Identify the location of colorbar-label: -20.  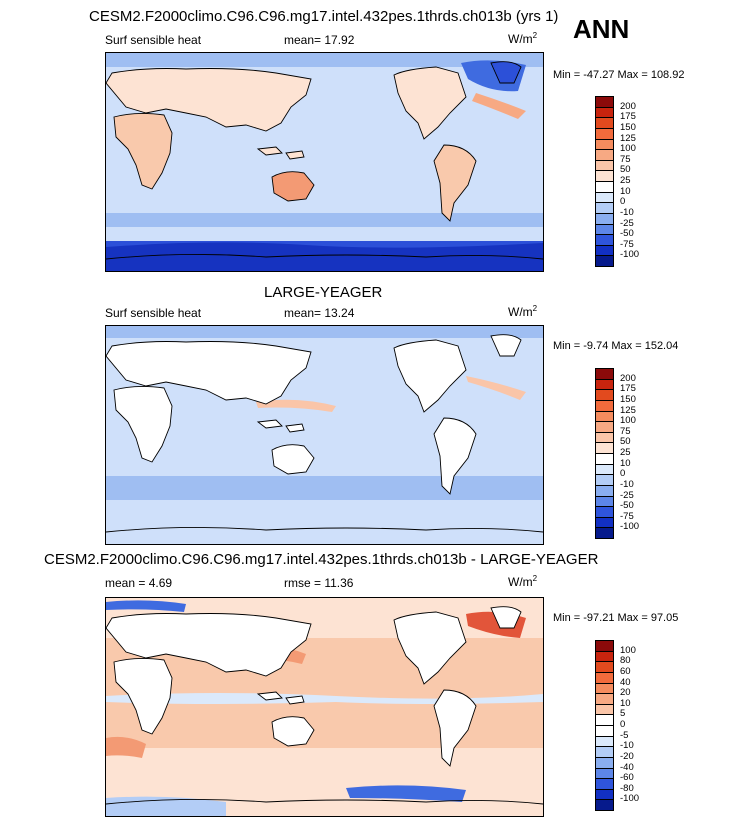
(627, 756).